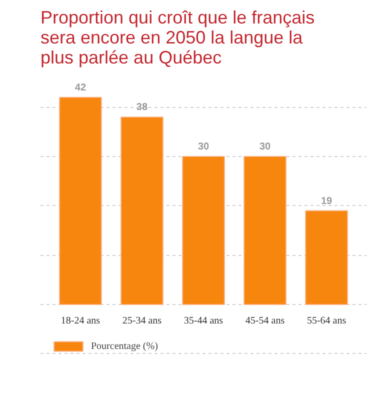 This screenshot has height=406, width=376. I want to click on x-tick-label: 25-34 ans, so click(142, 321).